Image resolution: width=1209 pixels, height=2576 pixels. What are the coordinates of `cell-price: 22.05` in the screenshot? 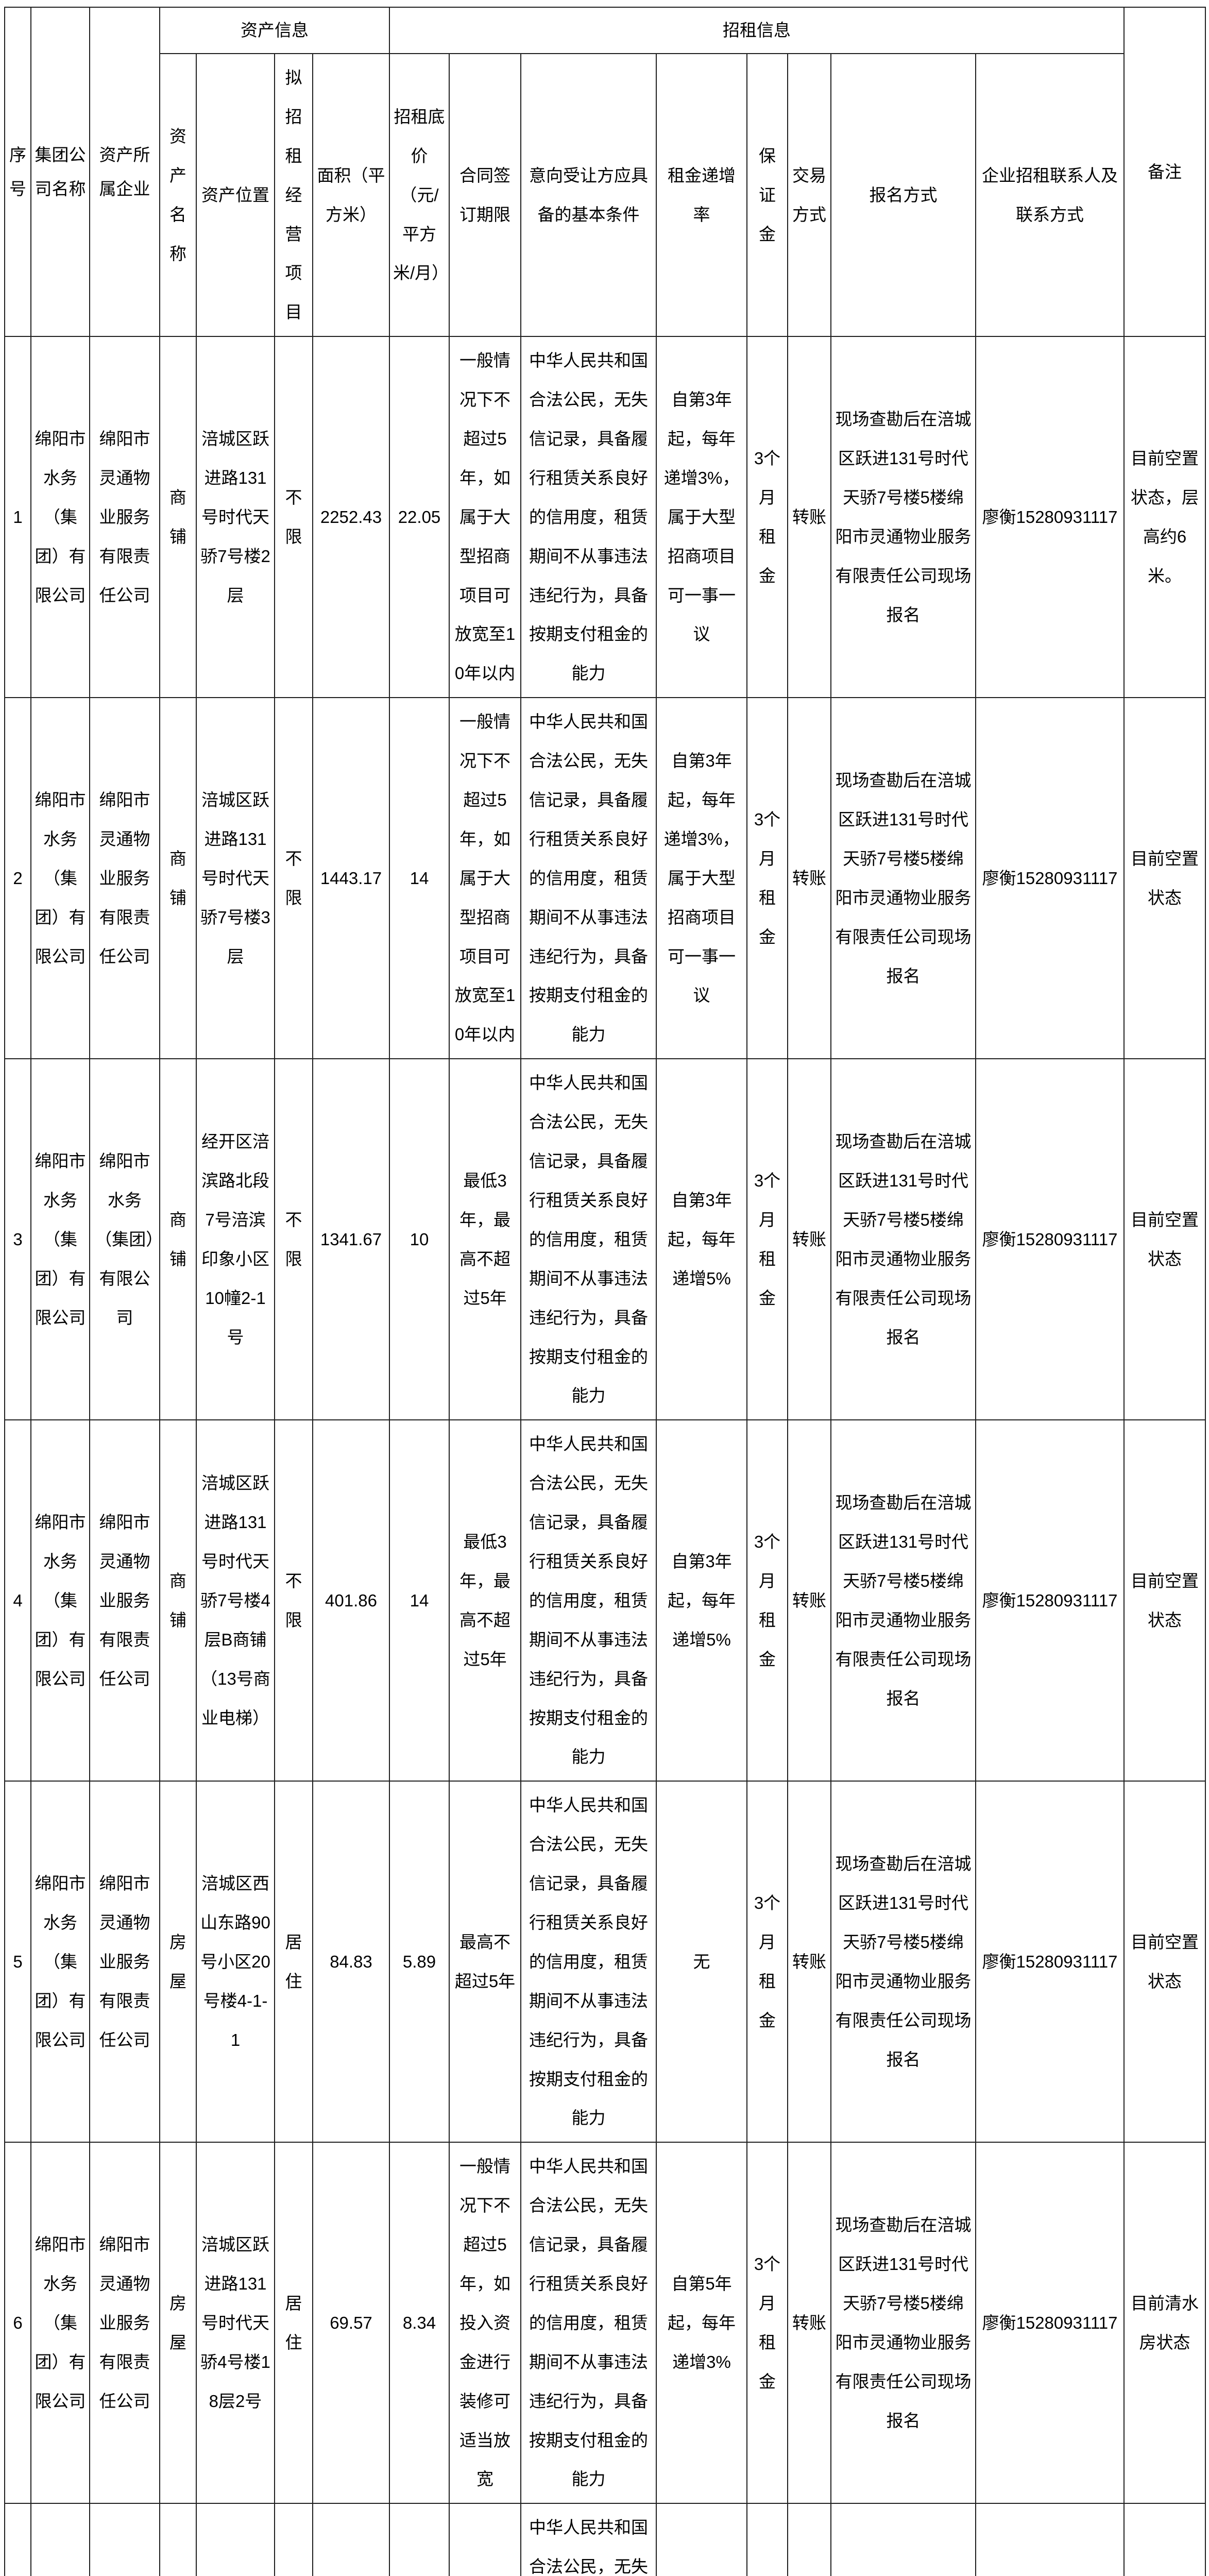 It's located at (419, 517).